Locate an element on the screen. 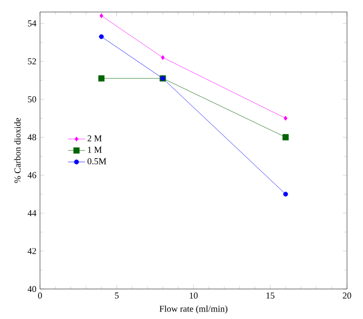 This screenshot has width=363, height=319. legend-label: 1 M is located at coordinates (95, 149).